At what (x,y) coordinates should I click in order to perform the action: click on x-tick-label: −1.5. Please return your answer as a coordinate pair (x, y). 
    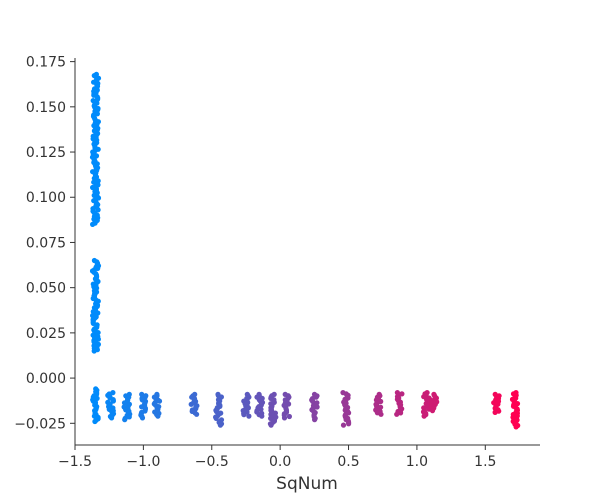
    Looking at the image, I should click on (75, 462).